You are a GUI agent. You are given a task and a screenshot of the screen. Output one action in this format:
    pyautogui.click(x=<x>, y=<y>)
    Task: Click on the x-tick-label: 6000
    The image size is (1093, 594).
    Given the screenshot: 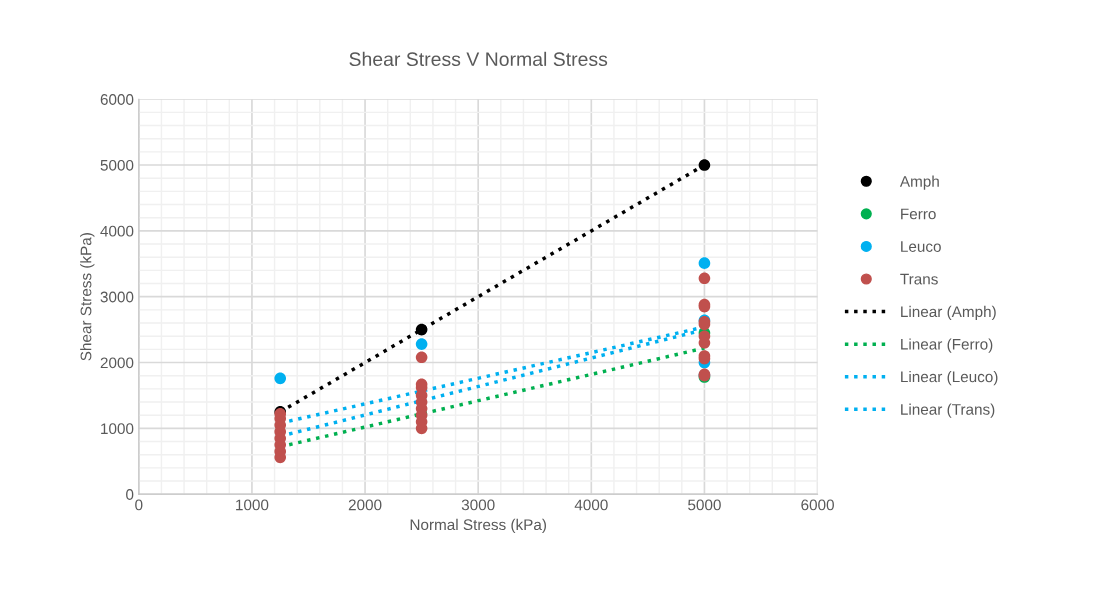 What is the action you would take?
    pyautogui.click(x=817, y=505)
    